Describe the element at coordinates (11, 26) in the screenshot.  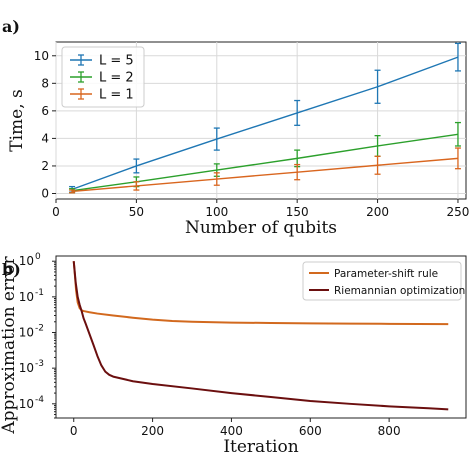
I see `panel-a-label: a)` at that location.